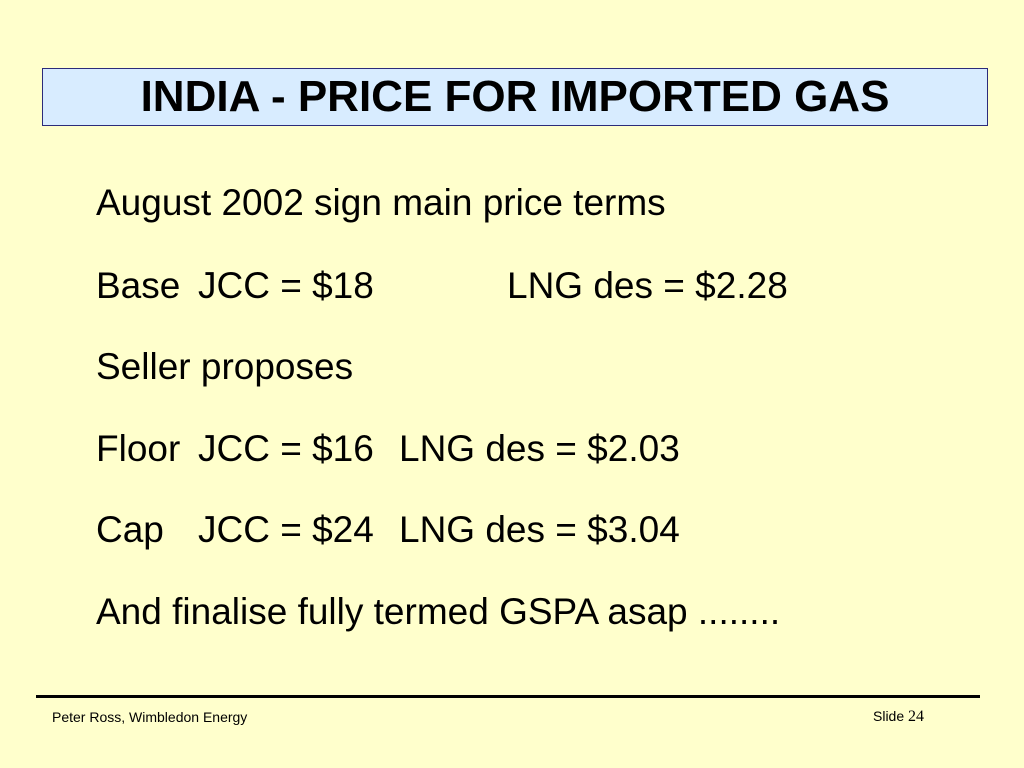 Image resolution: width=1024 pixels, height=768 pixels. I want to click on bullet-line-4: Floor JCC = $16 LNG des = $2.03, so click(476, 449).